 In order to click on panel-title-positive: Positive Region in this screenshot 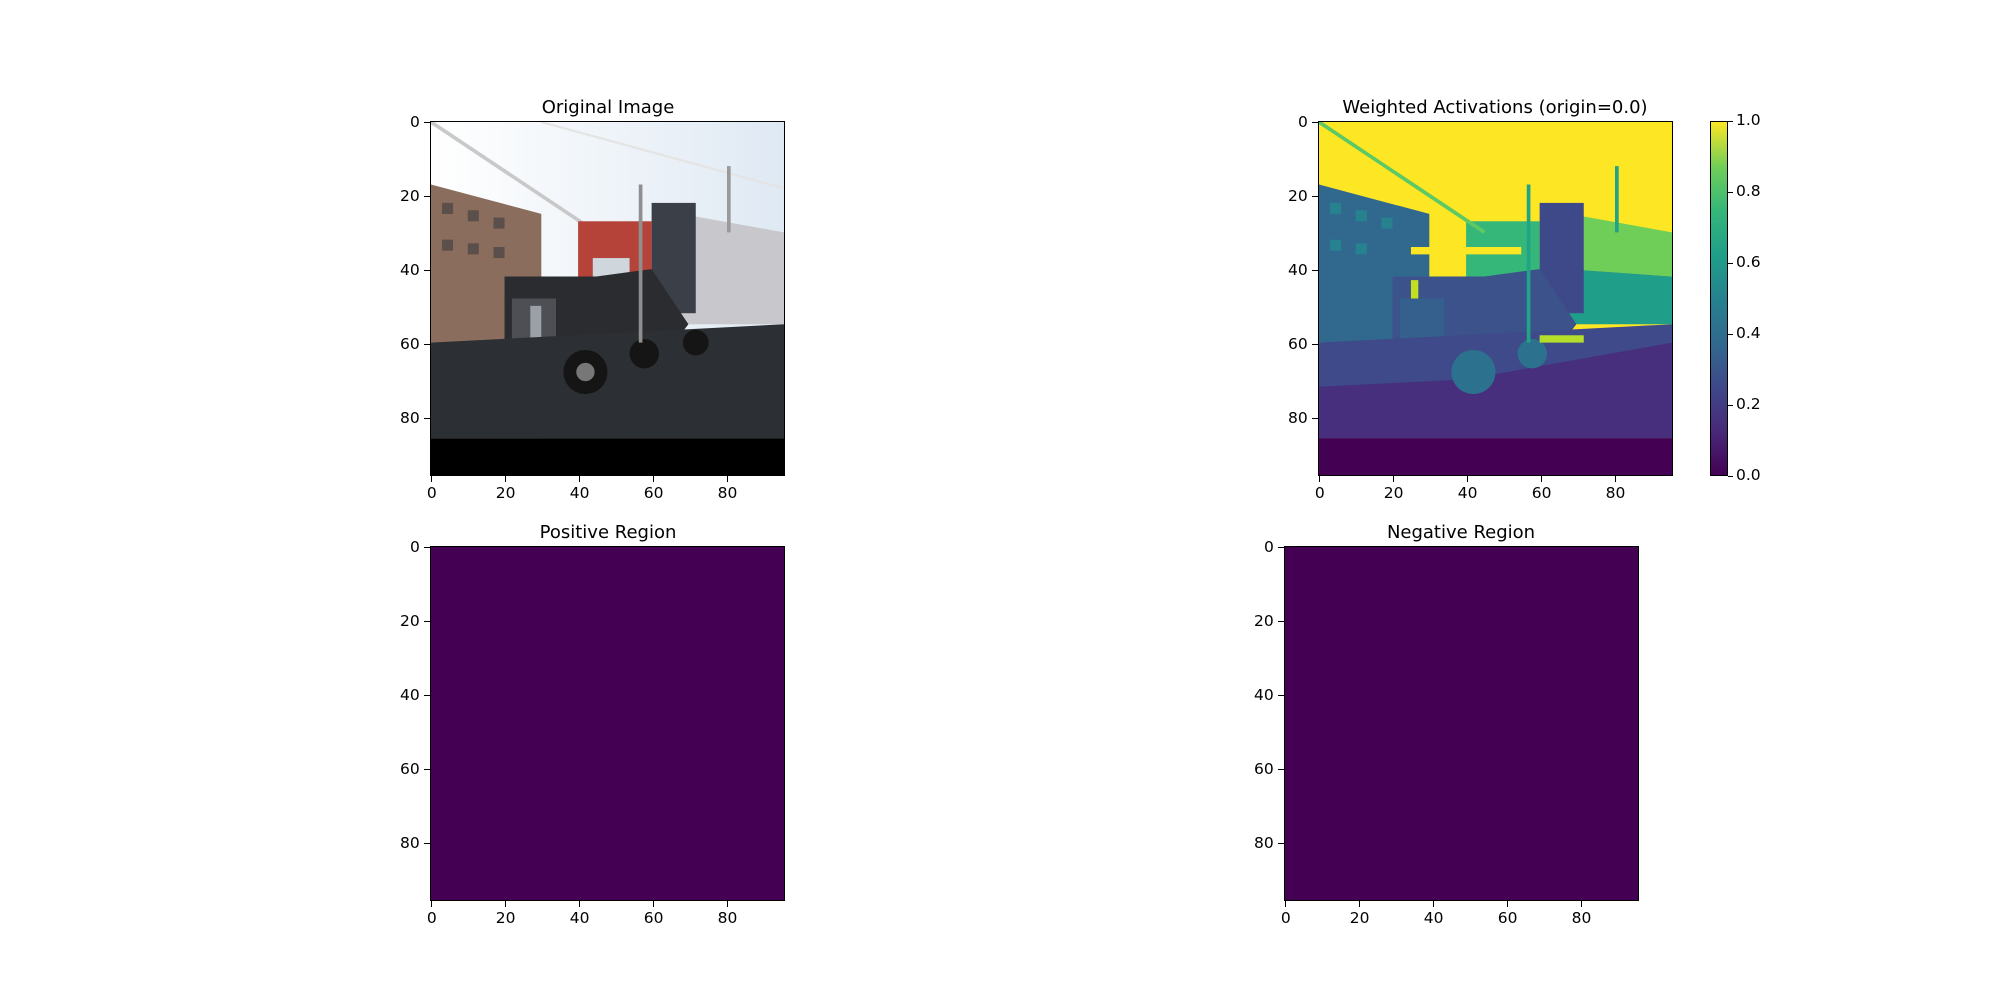, I will do `click(608, 532)`.